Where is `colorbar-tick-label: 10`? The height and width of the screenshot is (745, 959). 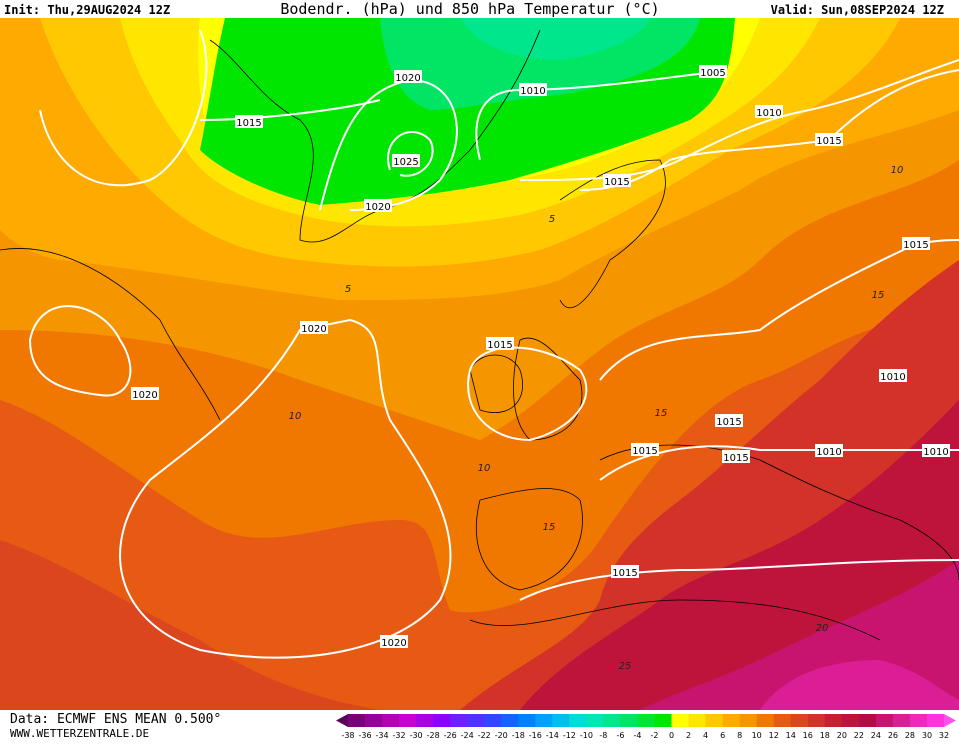 colorbar-tick-label: 10 is located at coordinates (757, 735).